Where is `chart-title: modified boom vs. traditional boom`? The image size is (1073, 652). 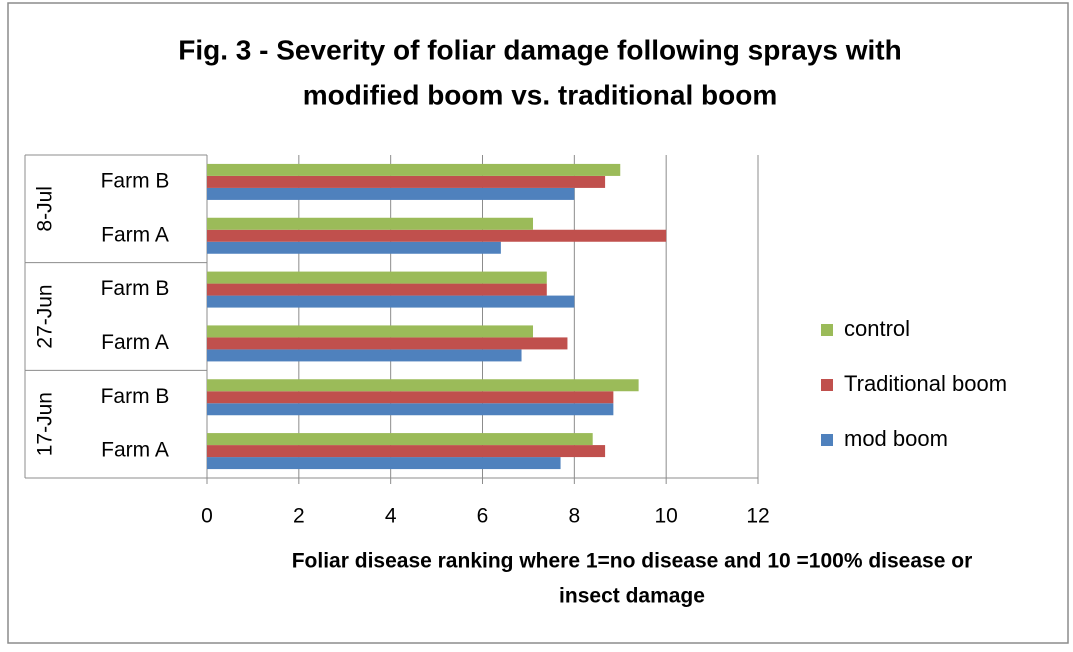
chart-title: modified boom vs. traditional boom is located at coordinates (540, 94).